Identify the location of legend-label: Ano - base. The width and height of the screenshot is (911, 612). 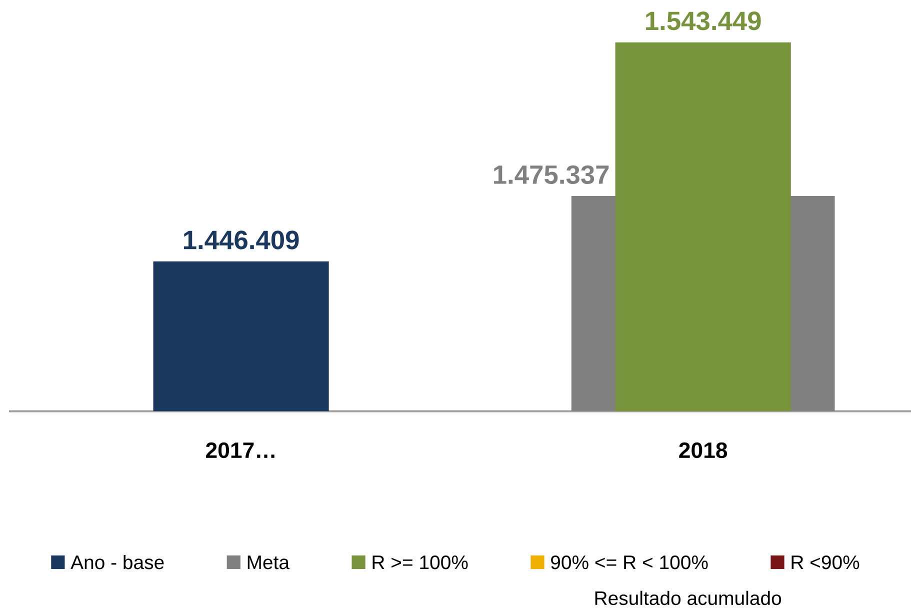
(117, 562).